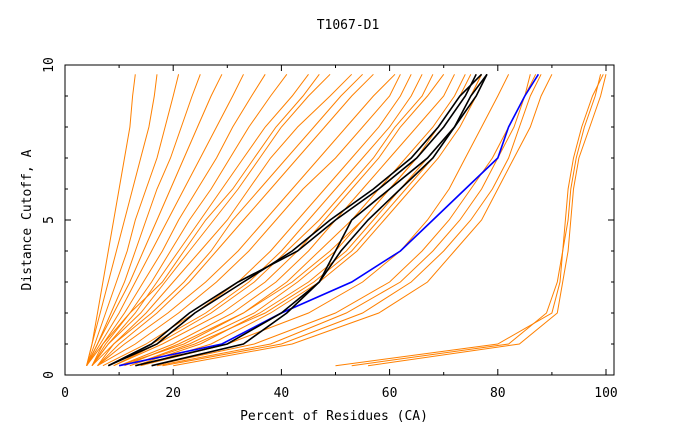 The width and height of the screenshot is (680, 444). What do you see at coordinates (173, 393) in the screenshot?
I see `x-tick-label: 20` at bounding box center [173, 393].